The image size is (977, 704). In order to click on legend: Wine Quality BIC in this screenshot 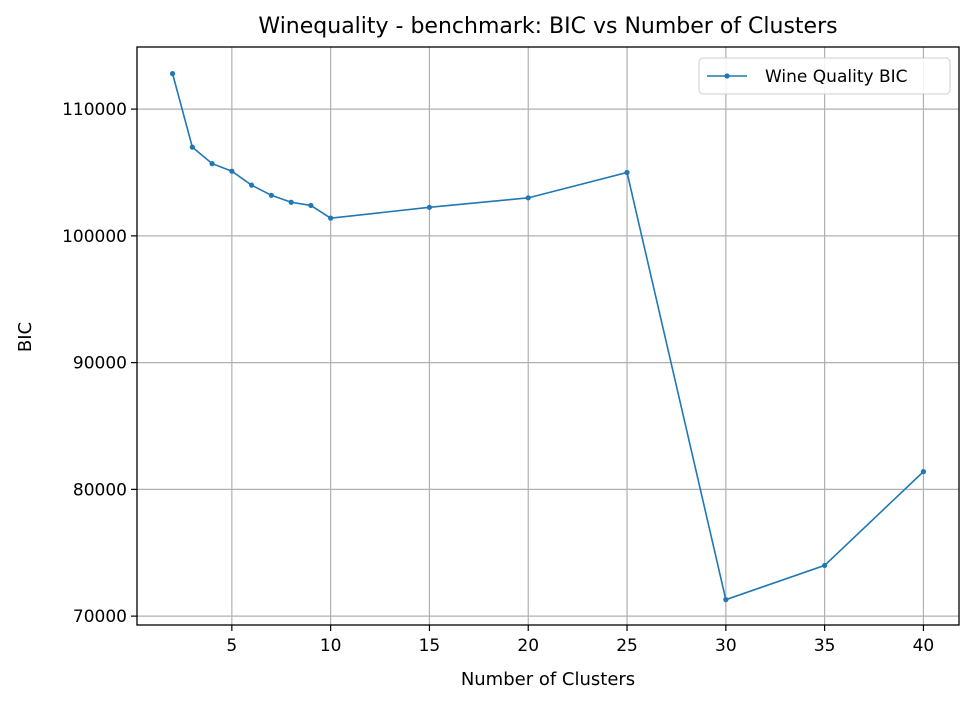, I will do `click(824, 76)`.